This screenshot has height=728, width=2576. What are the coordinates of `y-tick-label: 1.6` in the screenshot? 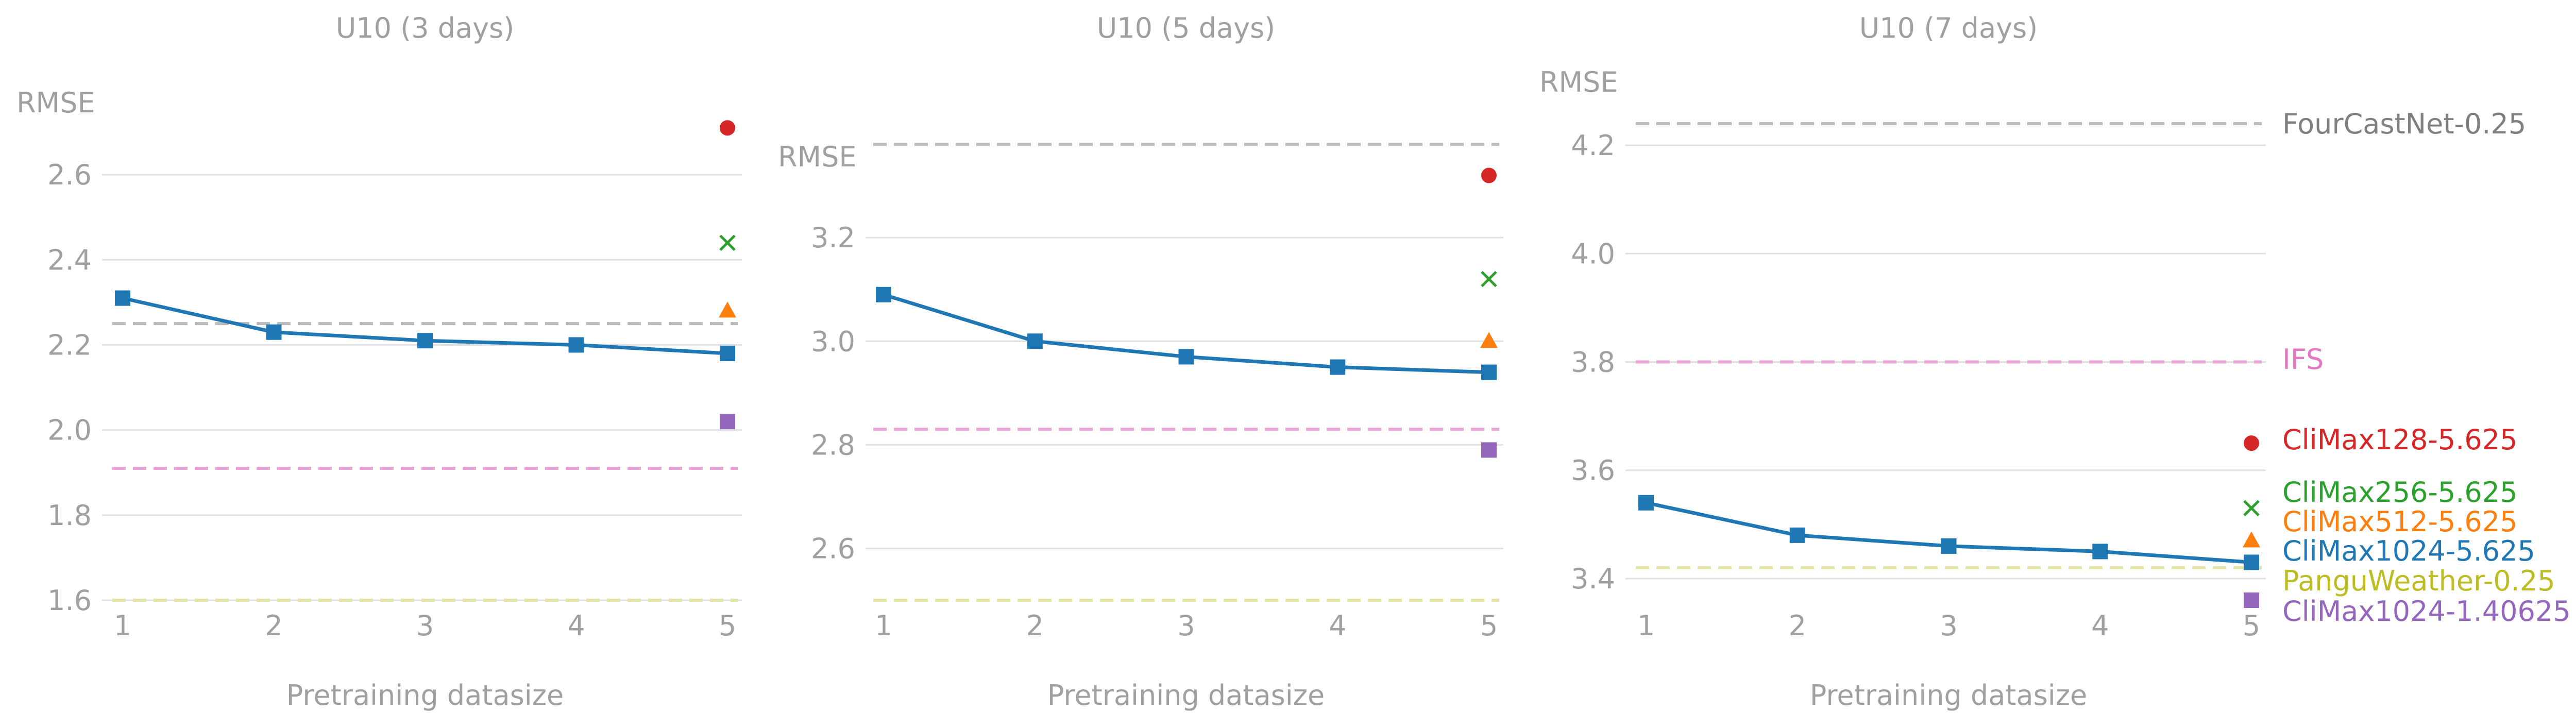 It's located at (69, 600).